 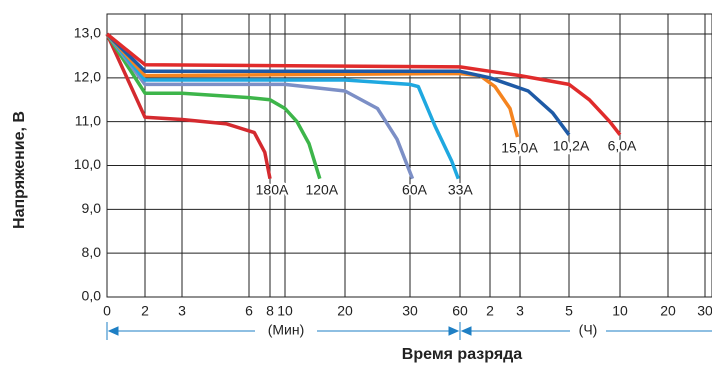 What do you see at coordinates (88, 120) in the screenshot?
I see `y-tick-label: 11,0` at bounding box center [88, 120].